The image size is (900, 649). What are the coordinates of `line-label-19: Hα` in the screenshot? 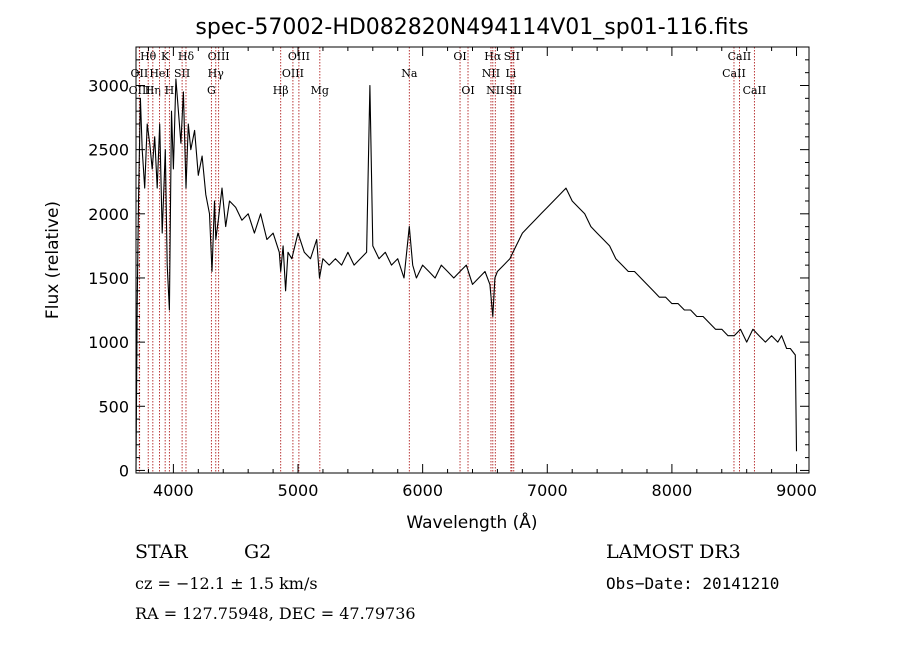 It's located at (493, 56).